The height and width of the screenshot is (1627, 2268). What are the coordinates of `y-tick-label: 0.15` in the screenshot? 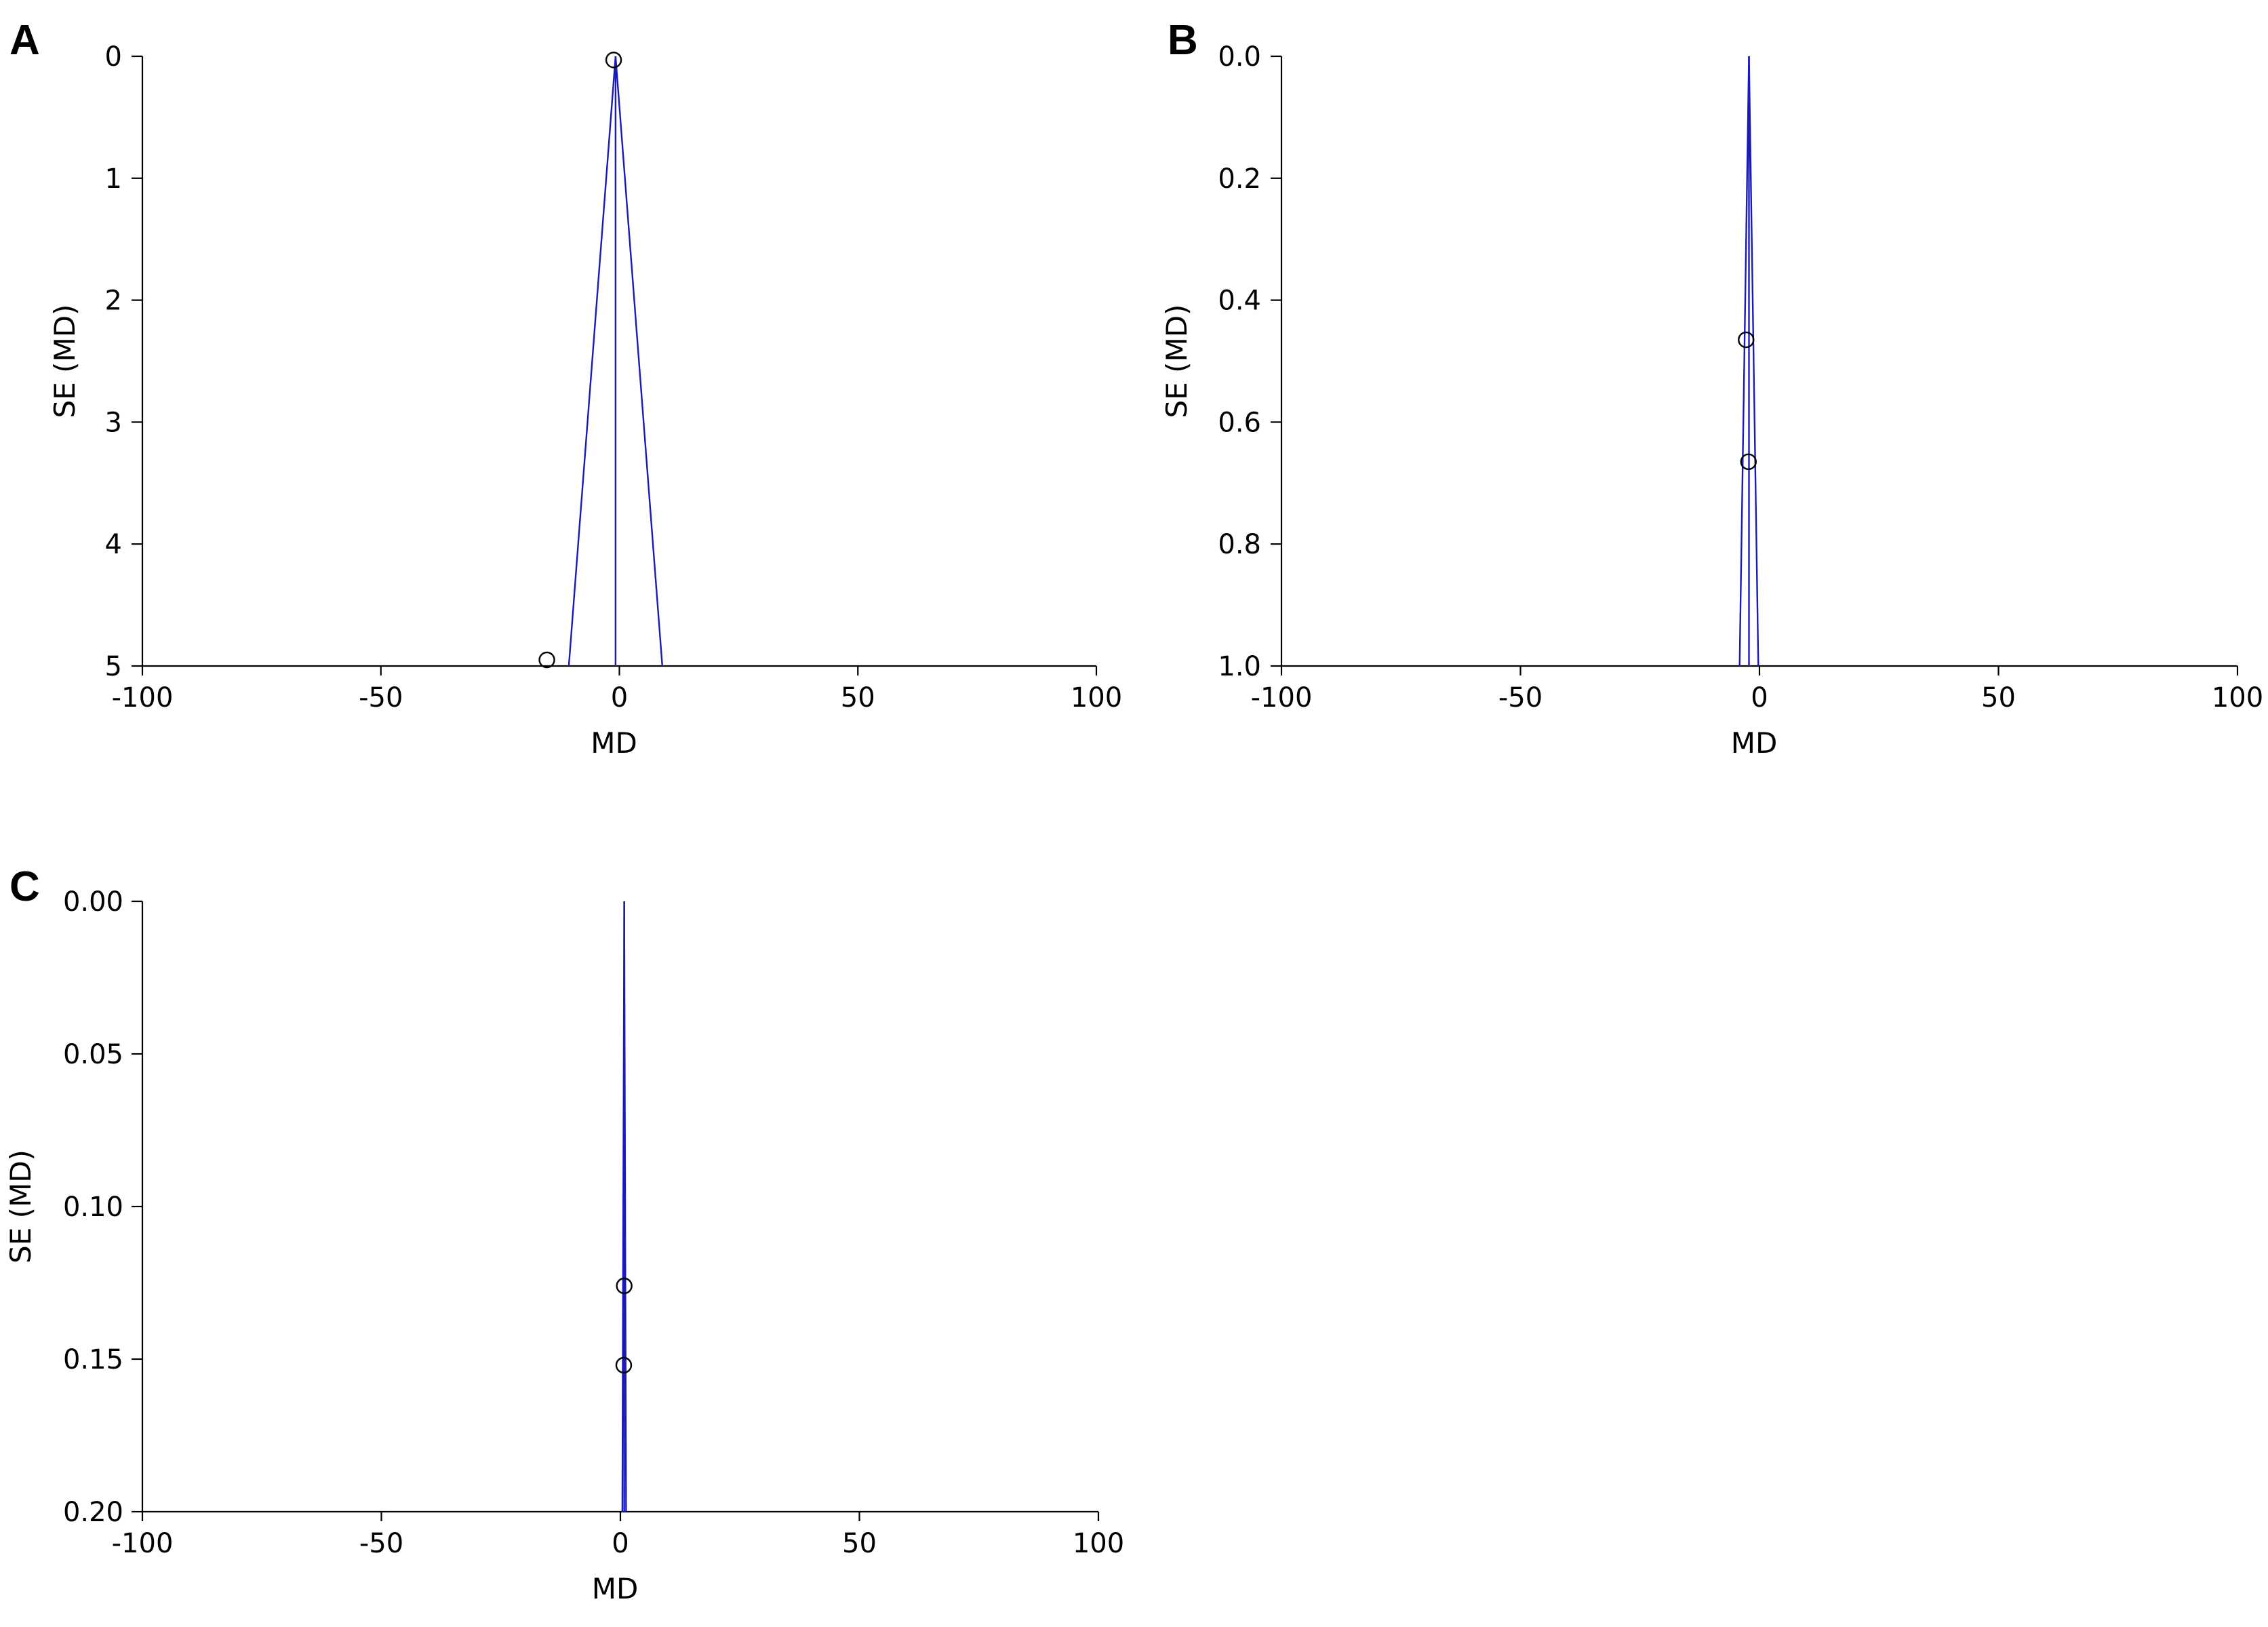 It's located at (93, 1359).